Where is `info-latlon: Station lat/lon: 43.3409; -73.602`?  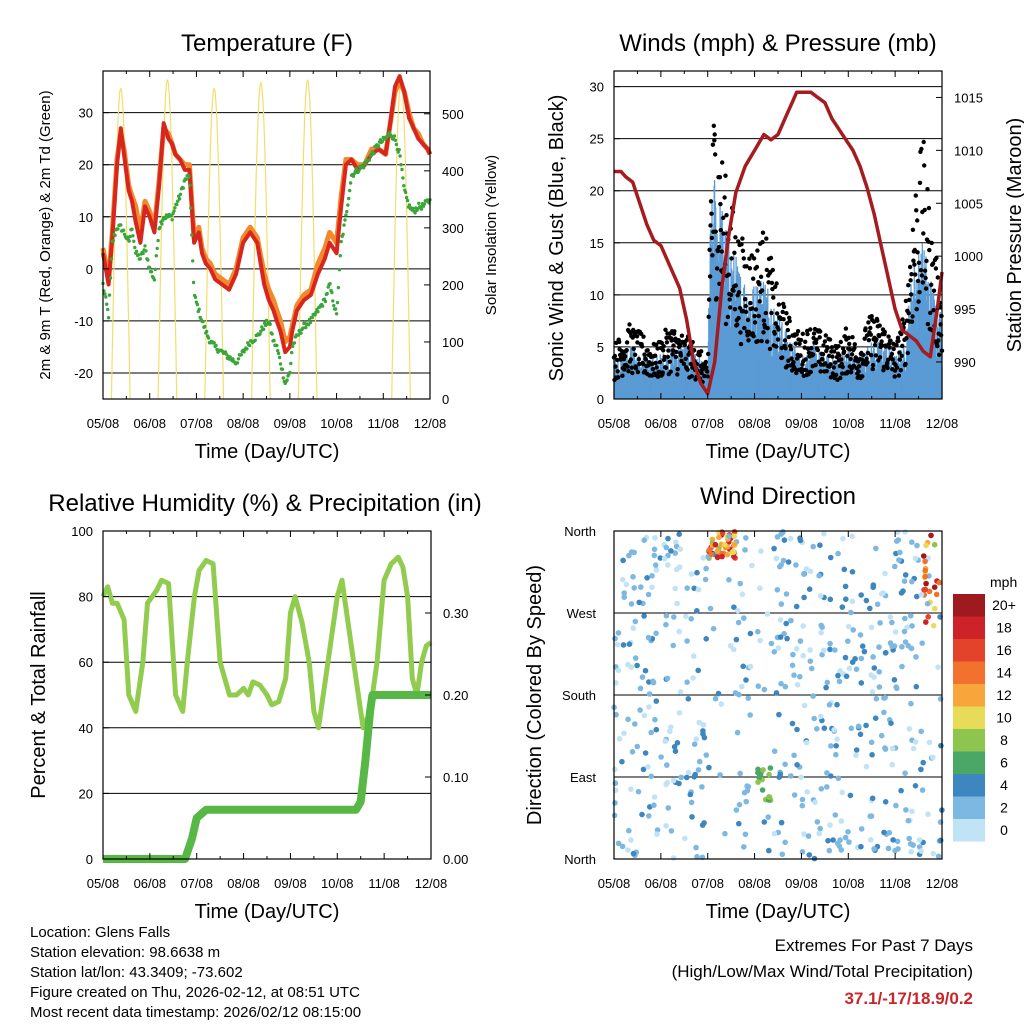 info-latlon: Station lat/lon: 43.3409; -73.602 is located at coordinates (136, 972).